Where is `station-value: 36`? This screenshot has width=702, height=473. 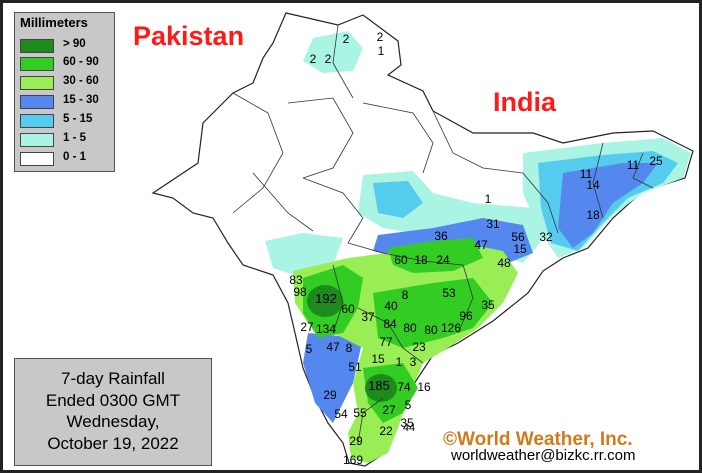
station-value: 36 is located at coordinates (441, 236).